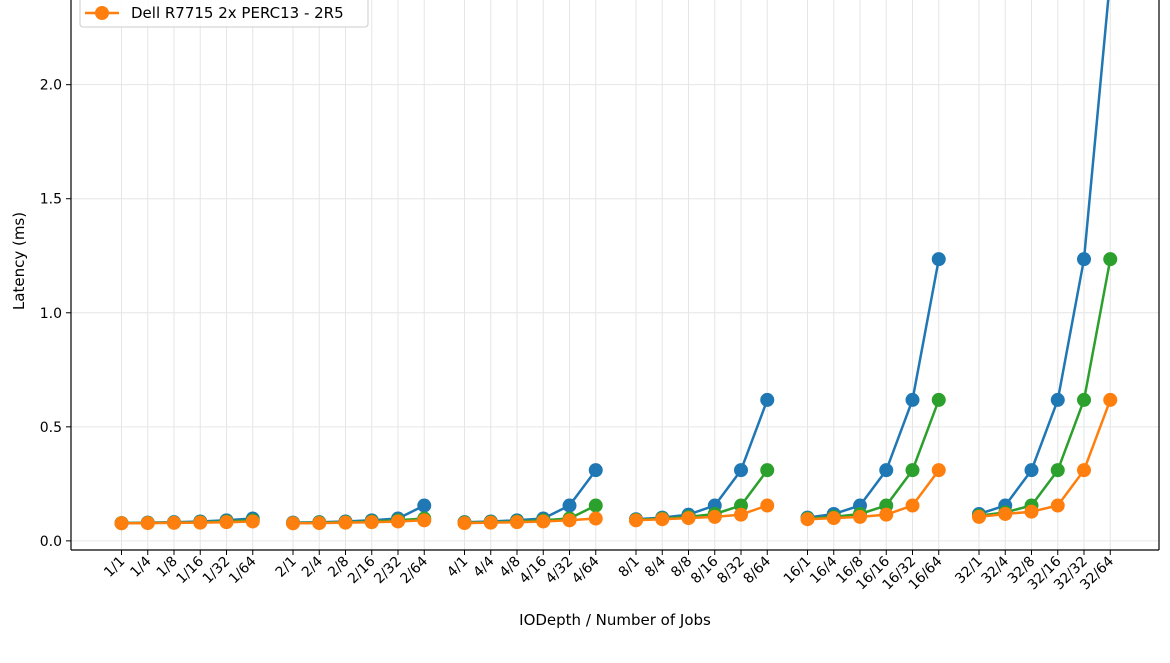 The image size is (1170, 663). What do you see at coordinates (415, 570) in the screenshot?
I see `x-tick-label: 2/64` at bounding box center [415, 570].